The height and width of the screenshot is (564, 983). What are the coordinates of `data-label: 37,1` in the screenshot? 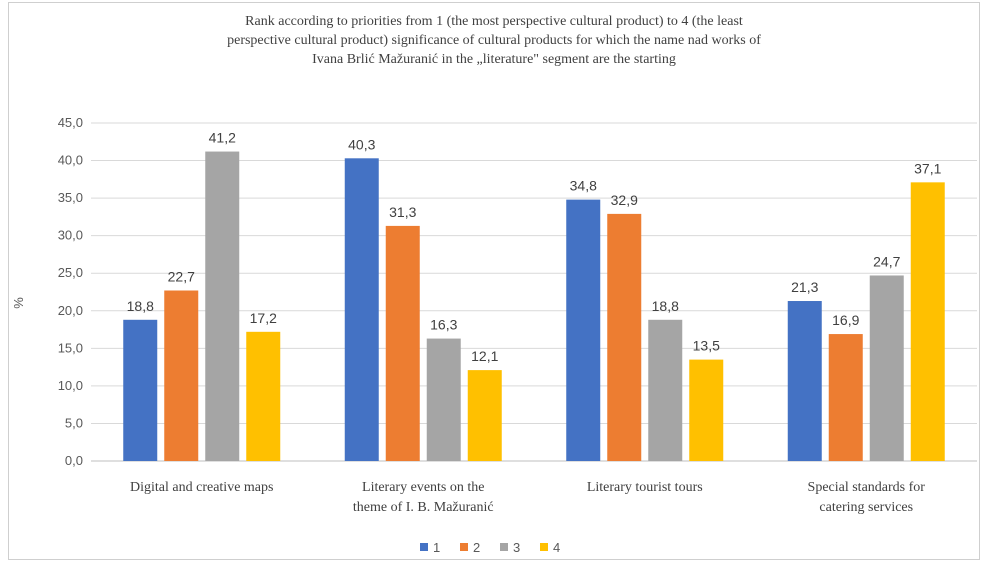 It's located at (927, 168).